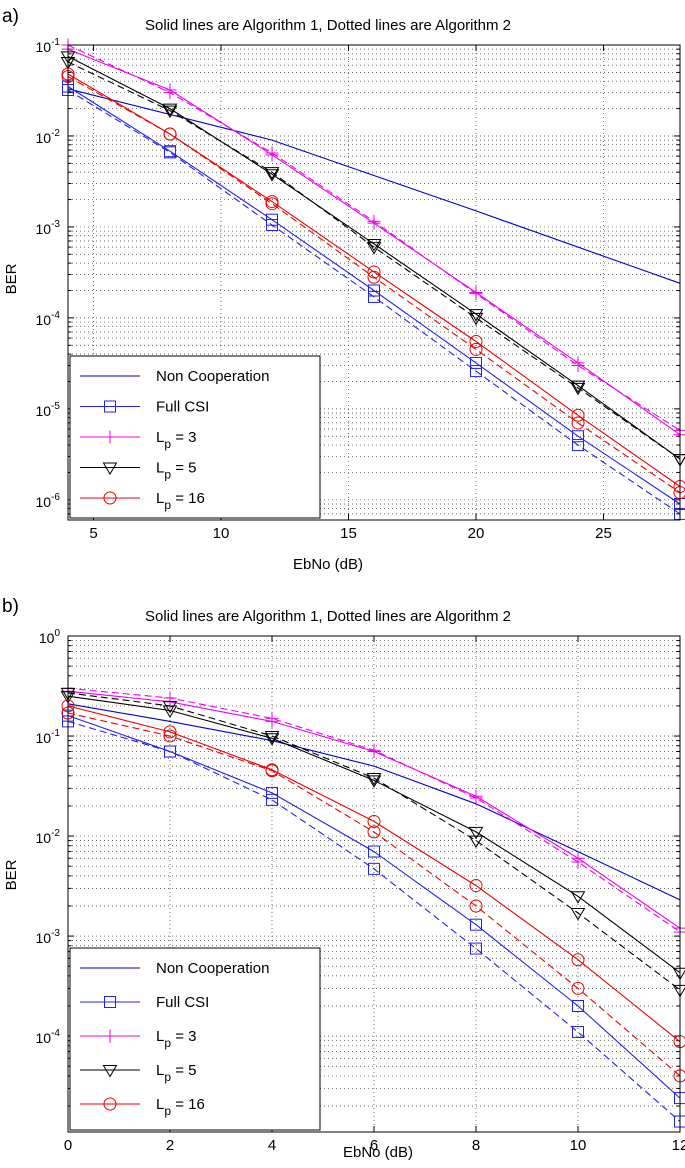 The height and width of the screenshot is (1168, 685). Describe the element at coordinates (48, 410) in the screenshot. I see `y-tick-label: 10⁻⁵` at that location.